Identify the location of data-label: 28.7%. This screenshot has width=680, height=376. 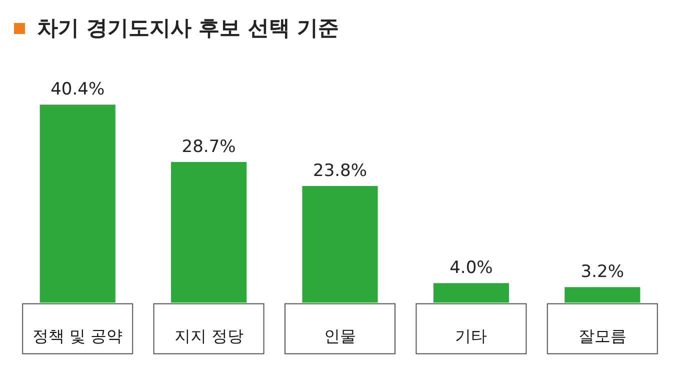
(209, 146).